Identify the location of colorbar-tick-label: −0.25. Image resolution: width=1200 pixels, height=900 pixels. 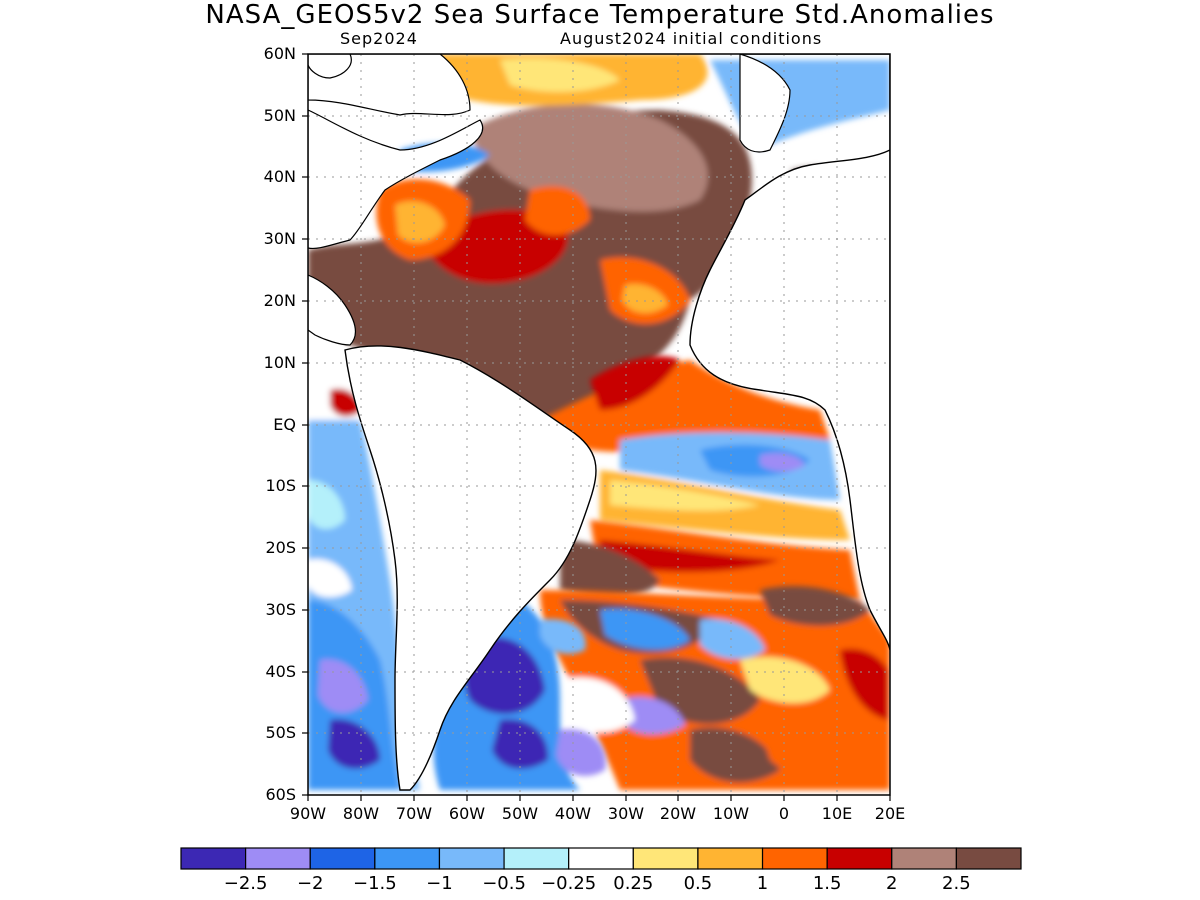
(569, 883).